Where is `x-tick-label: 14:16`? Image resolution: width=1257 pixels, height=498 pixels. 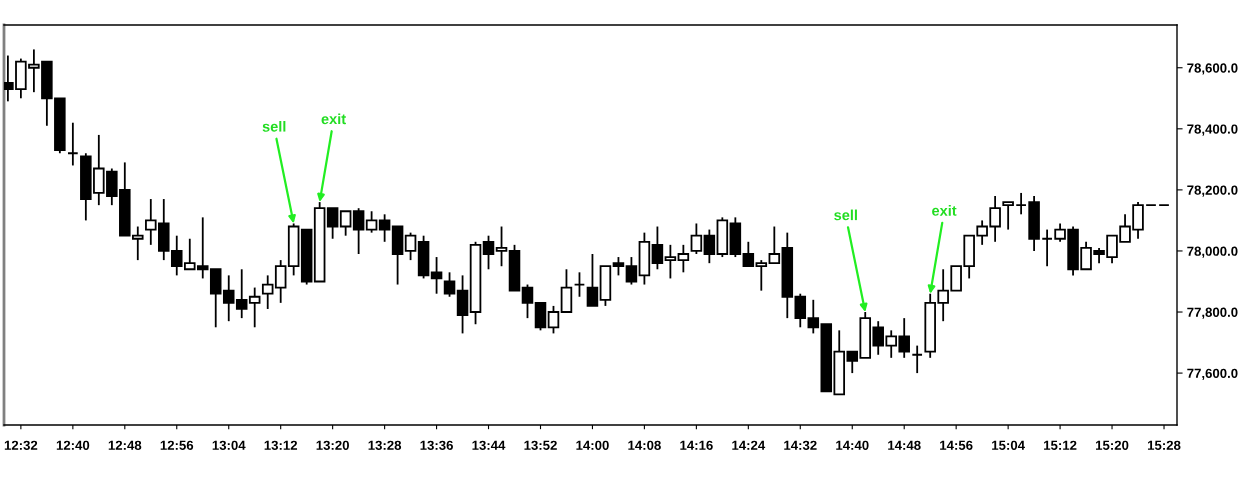
x-tick-label: 14:16 is located at coordinates (696, 445).